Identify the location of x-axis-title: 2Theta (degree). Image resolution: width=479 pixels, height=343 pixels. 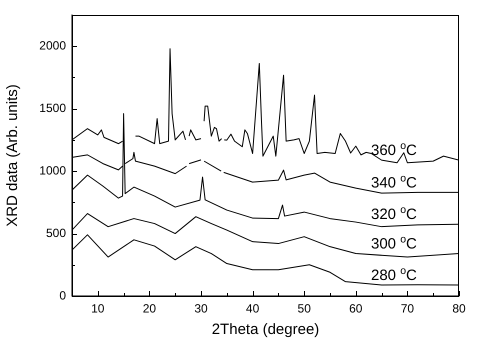
(266, 329).